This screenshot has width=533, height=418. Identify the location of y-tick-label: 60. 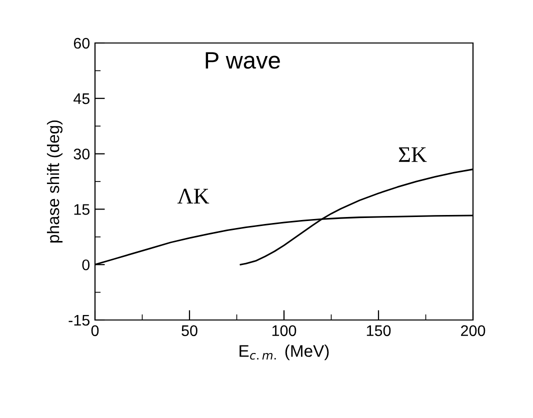
(82, 43).